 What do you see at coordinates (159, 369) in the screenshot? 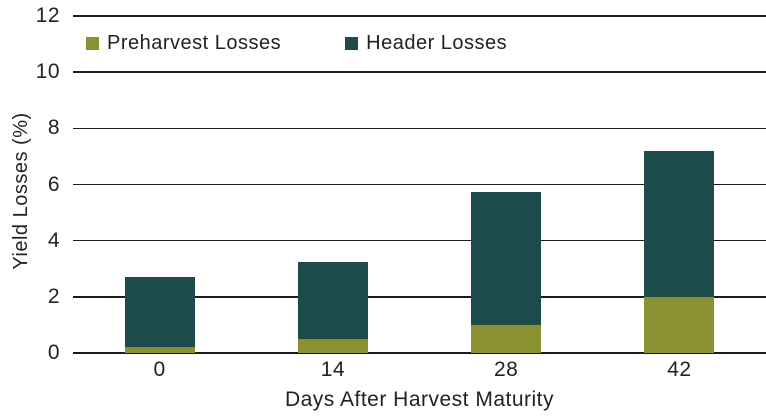
I see `x-tick-label-0: 0` at bounding box center [159, 369].